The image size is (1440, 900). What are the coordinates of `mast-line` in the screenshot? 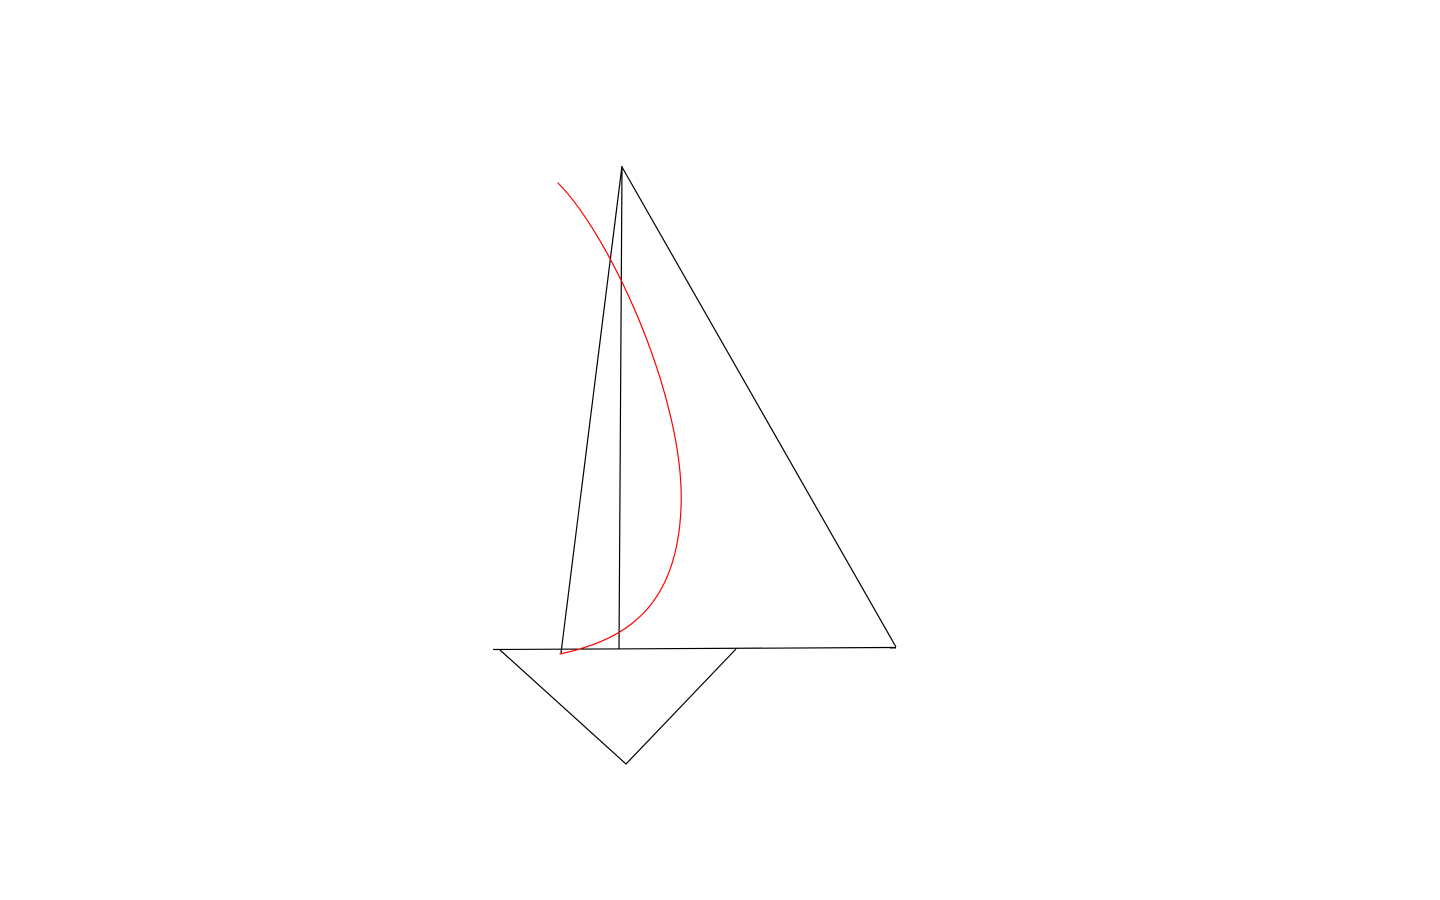 It's located at (620, 407).